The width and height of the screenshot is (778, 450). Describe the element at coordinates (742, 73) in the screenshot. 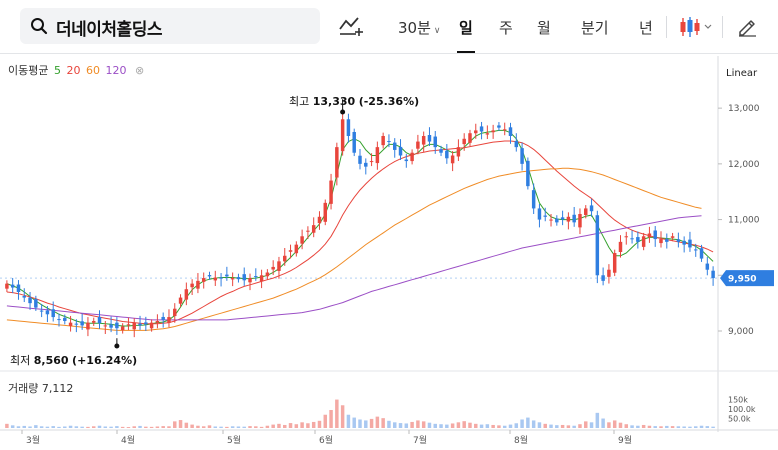

I see `scale-mode-toggle: Linear` at that location.